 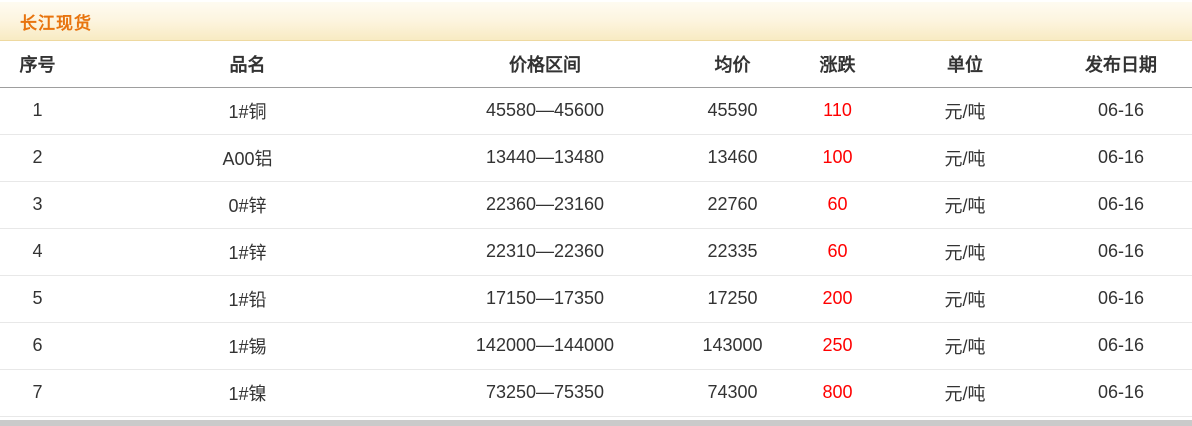 What do you see at coordinates (545, 346) in the screenshot?
I see `cell-range: 142000—144000` at bounding box center [545, 346].